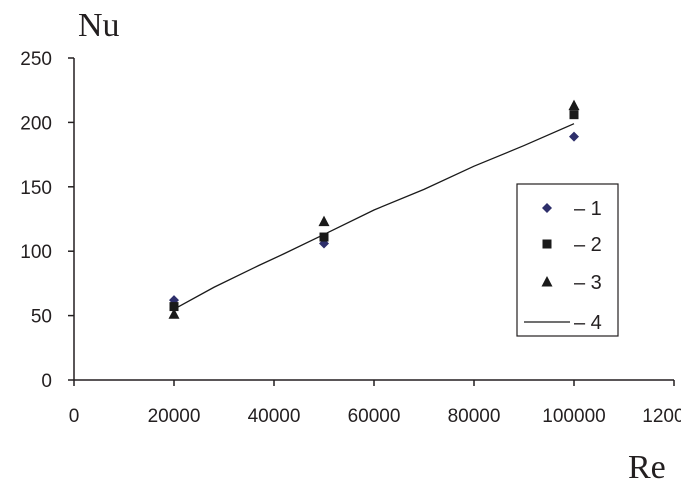 The image size is (681, 485). I want to click on y-tick-label: 50, so click(41, 317).